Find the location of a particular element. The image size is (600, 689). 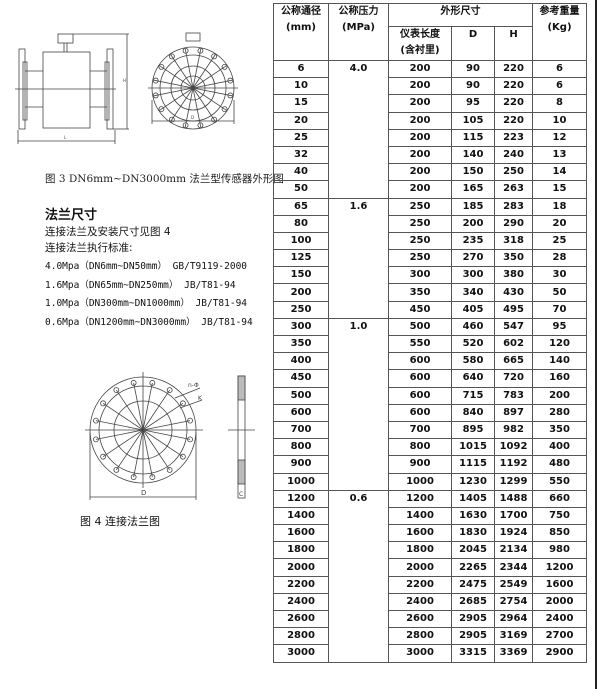

cell-h: 1488 is located at coordinates (513, 498).